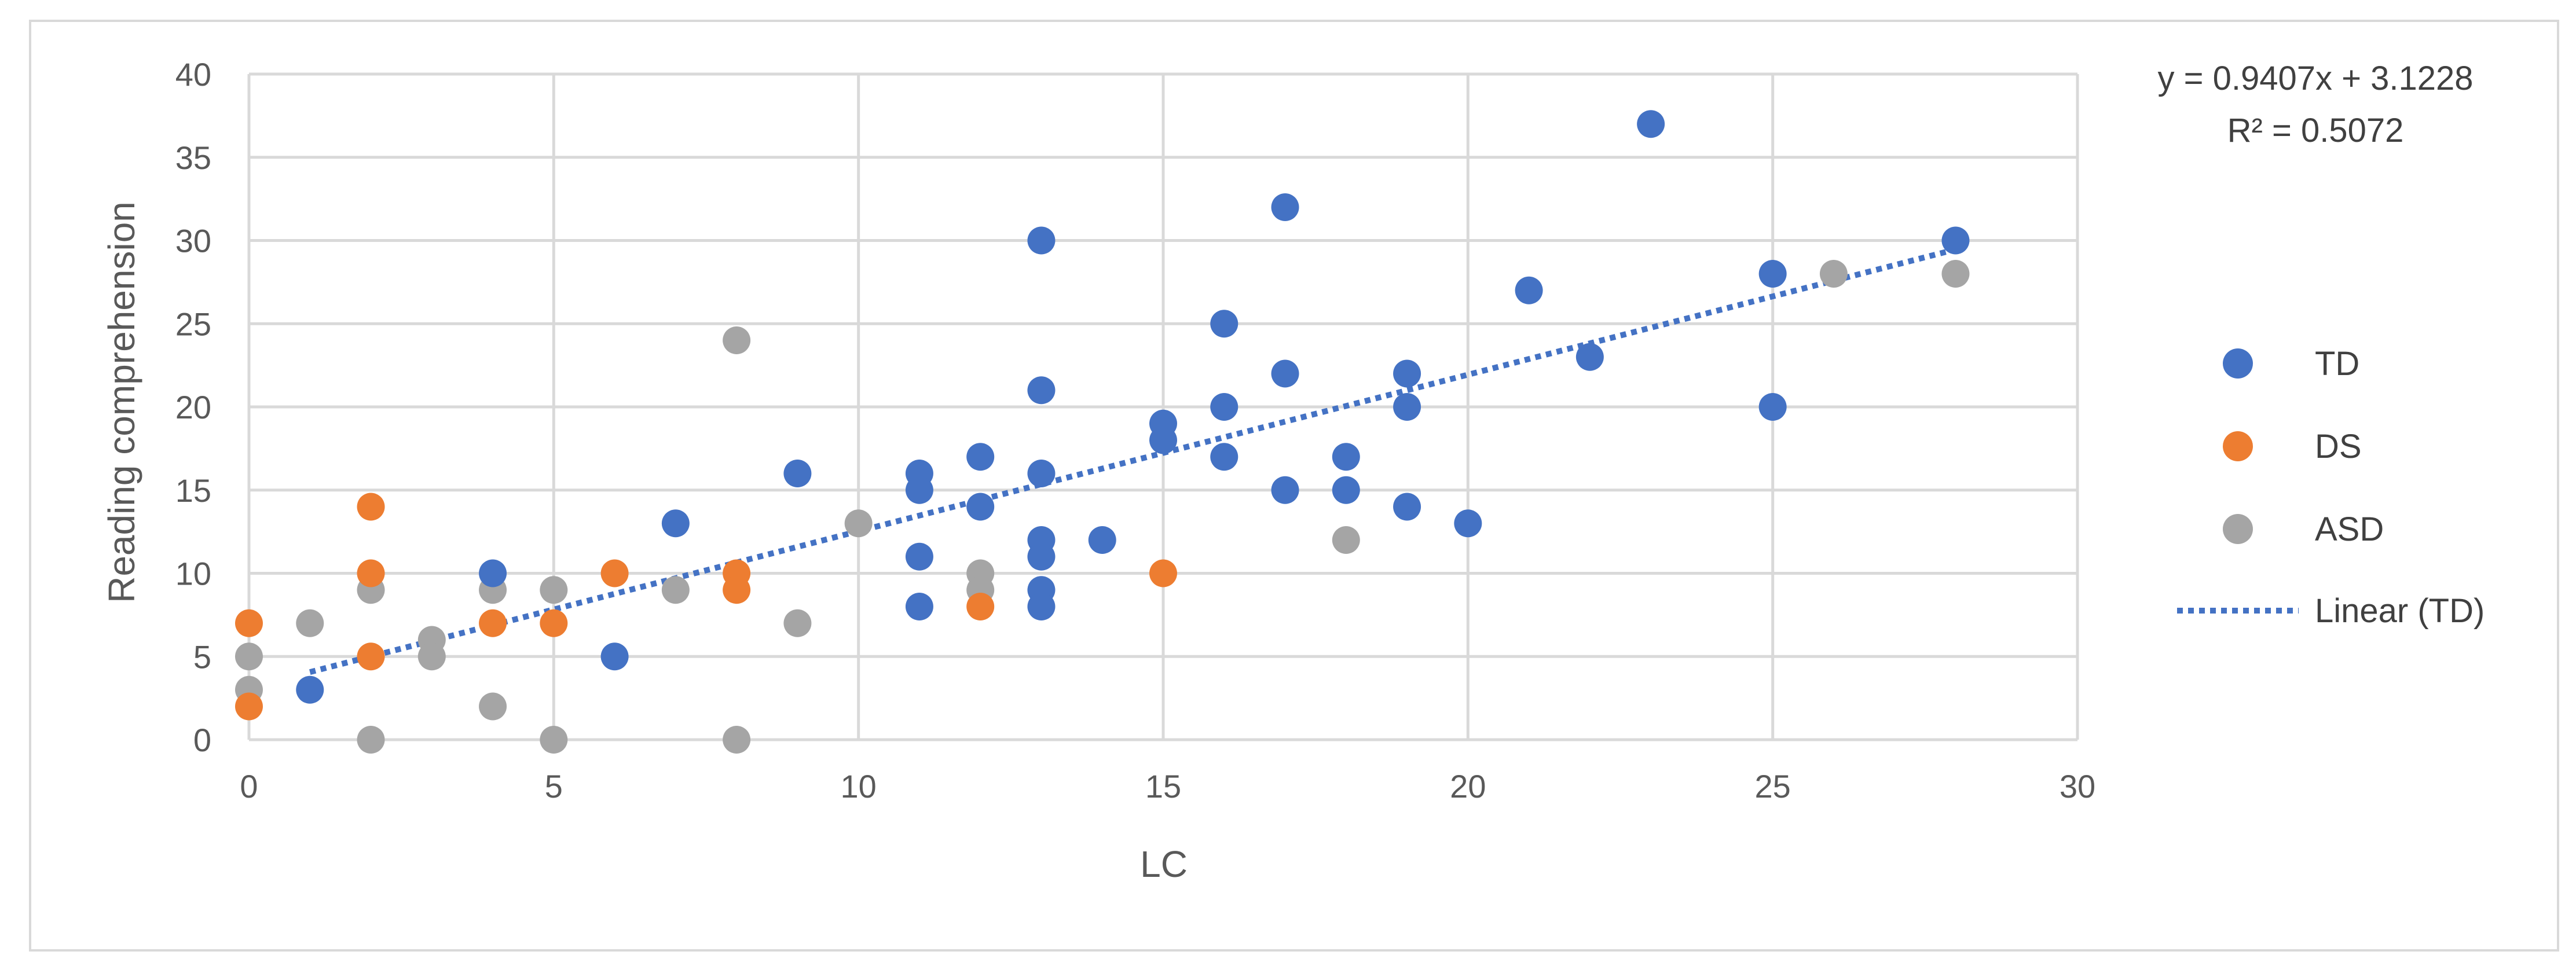  What do you see at coordinates (1163, 786) in the screenshot?
I see `x-tick-label: 15` at bounding box center [1163, 786].